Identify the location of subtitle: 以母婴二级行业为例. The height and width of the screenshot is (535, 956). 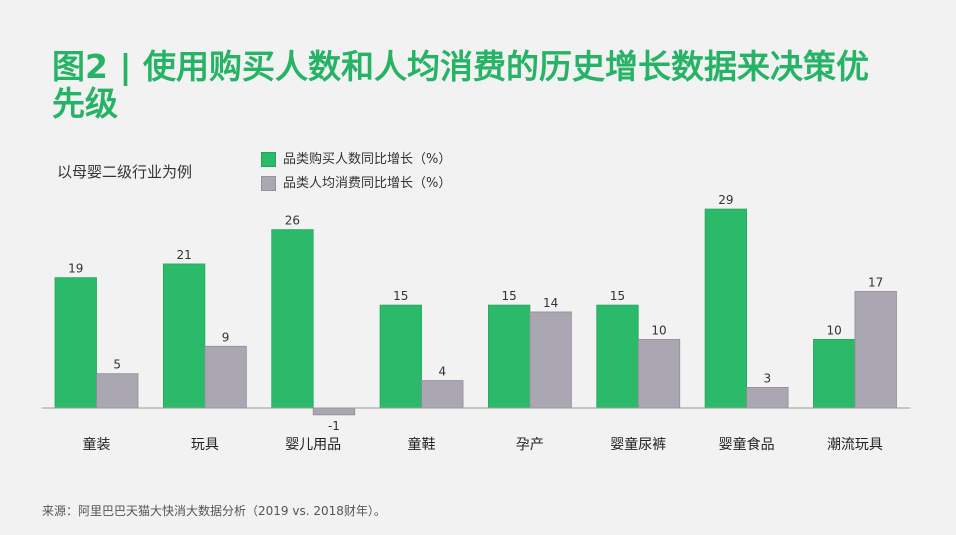
(125, 172).